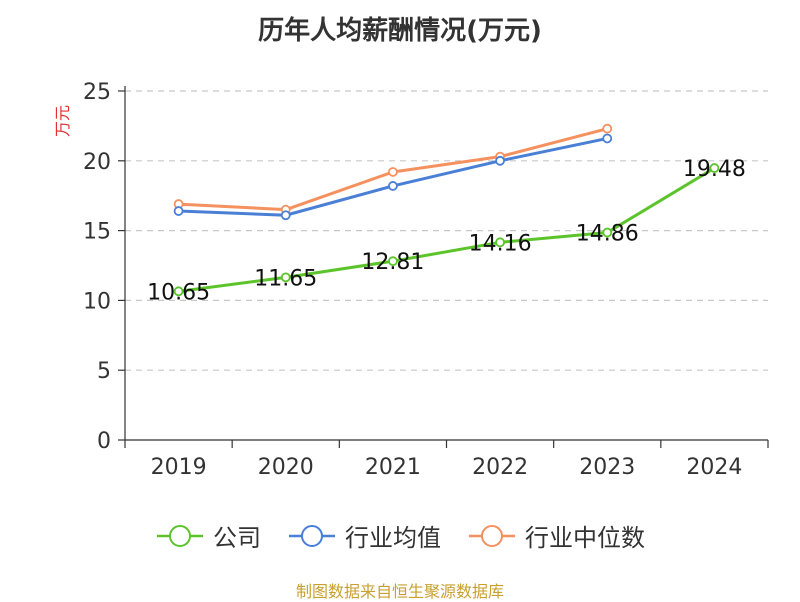 This screenshot has height=602, width=800. What do you see at coordinates (104, 441) in the screenshot?
I see `y-tick-label: 0` at bounding box center [104, 441].